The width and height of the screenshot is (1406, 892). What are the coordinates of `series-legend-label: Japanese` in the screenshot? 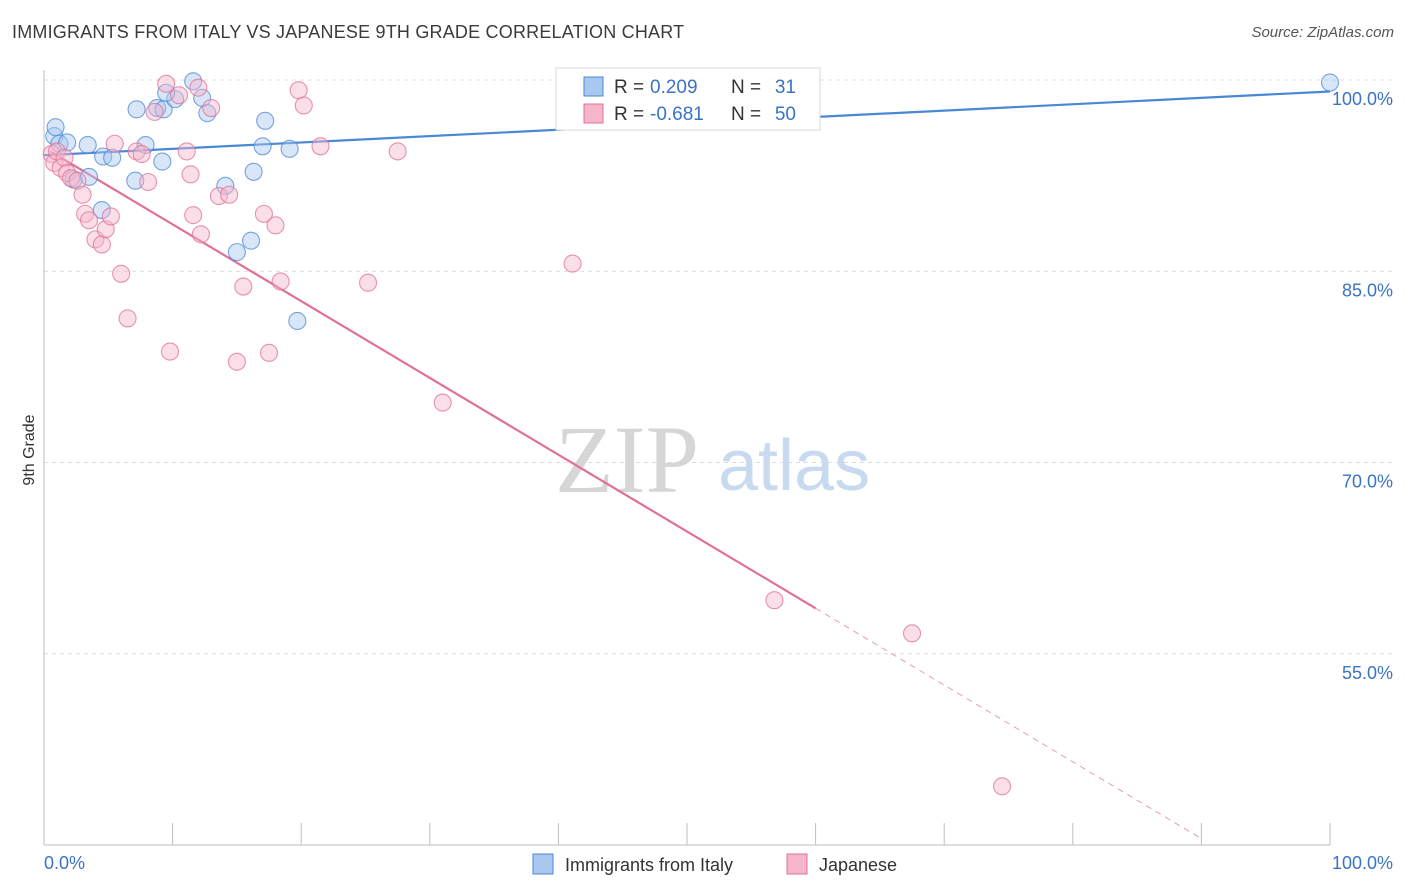 It's located at (858, 865).